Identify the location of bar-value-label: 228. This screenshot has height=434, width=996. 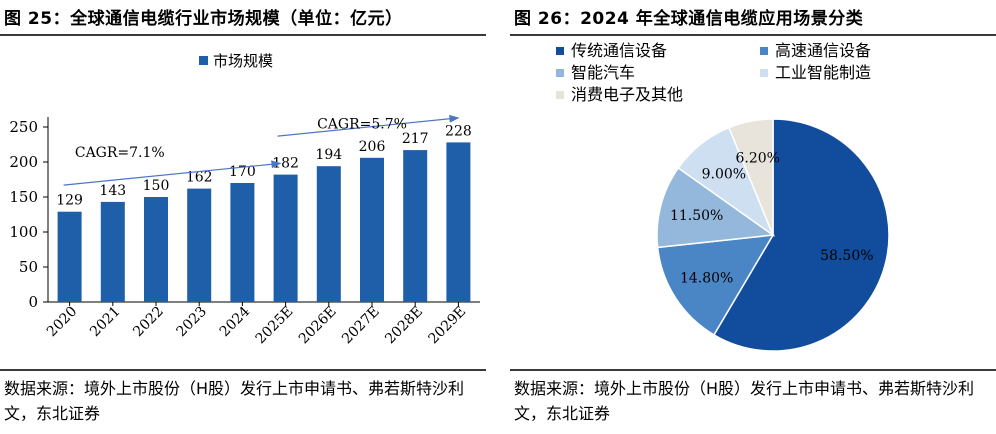
(458, 131).